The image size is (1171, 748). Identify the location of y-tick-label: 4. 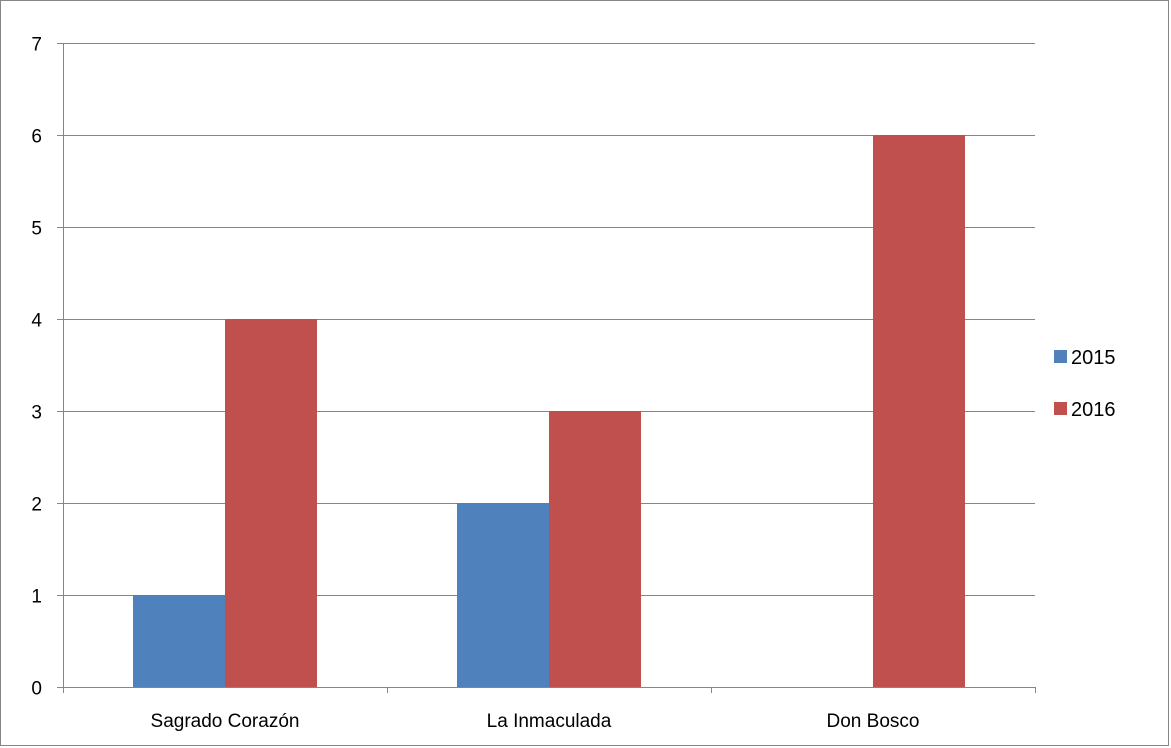
(36, 321).